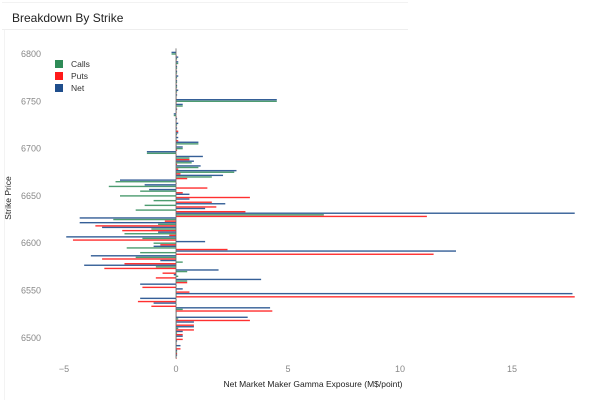 This screenshot has width=600, height=402. What do you see at coordinates (70, 88) in the screenshot?
I see `legend-item-net: Net` at bounding box center [70, 88].